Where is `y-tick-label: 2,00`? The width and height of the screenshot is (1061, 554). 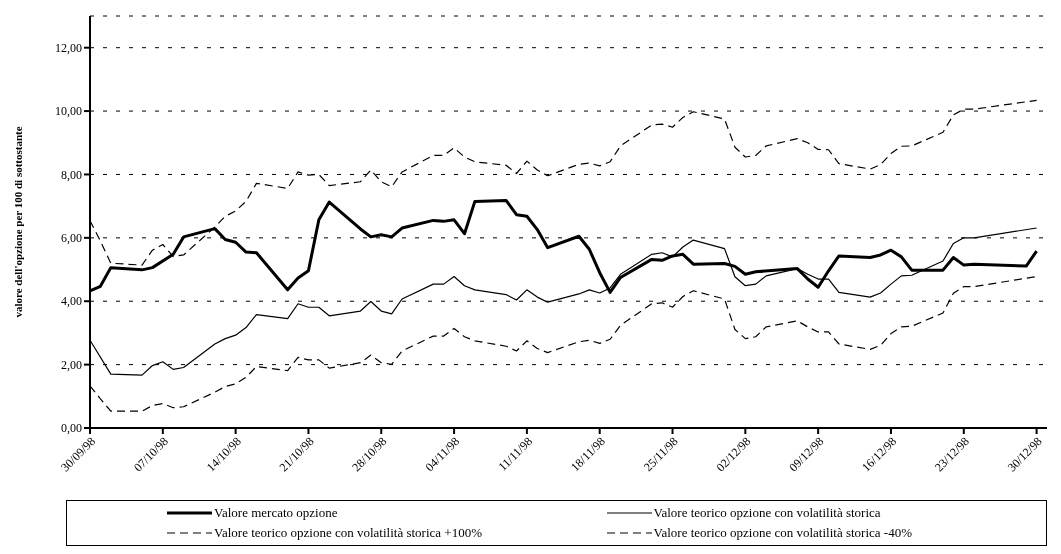
y-tick-label: 2,00 is located at coordinates (71, 364).